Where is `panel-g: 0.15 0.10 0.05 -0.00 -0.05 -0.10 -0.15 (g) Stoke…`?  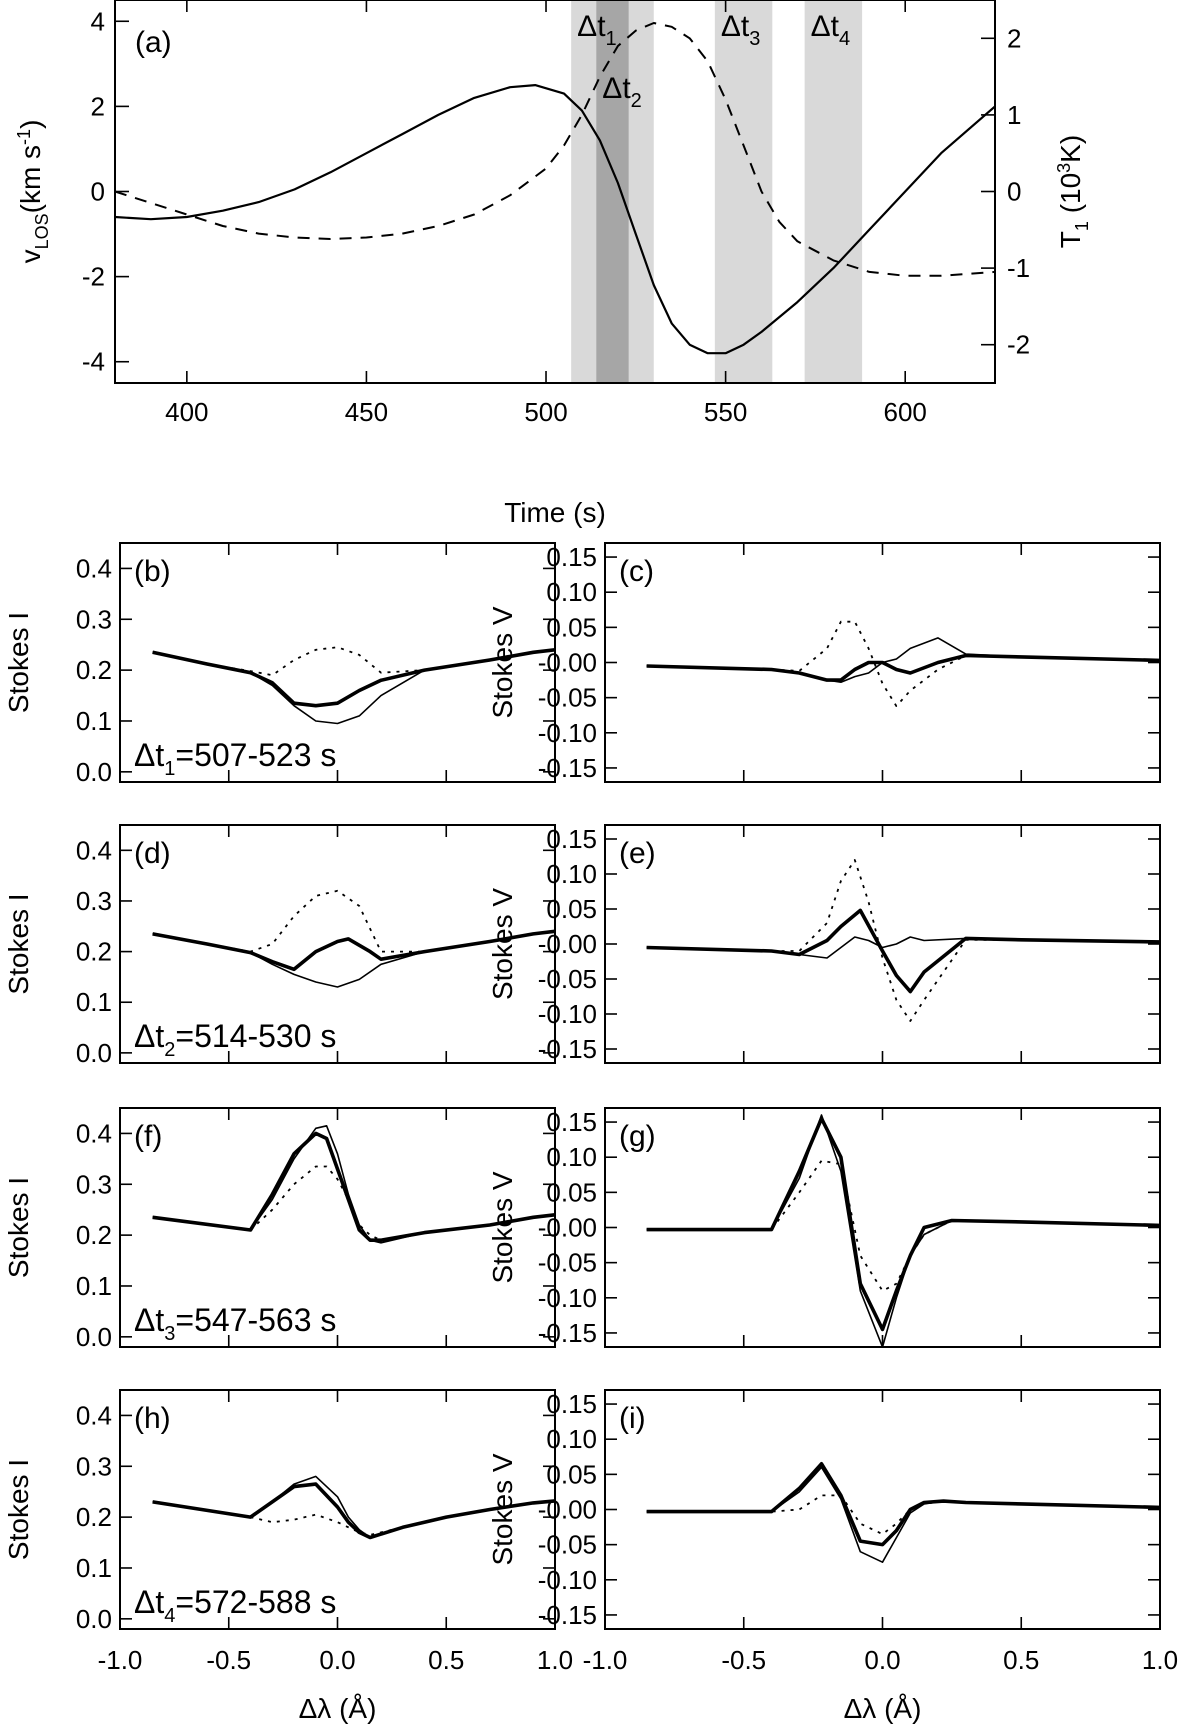 panel-g: 0.15 0.10 0.05 -0.00 -0.05 -0.10 -0.15 (g) Stoke… is located at coordinates (824, 1227).